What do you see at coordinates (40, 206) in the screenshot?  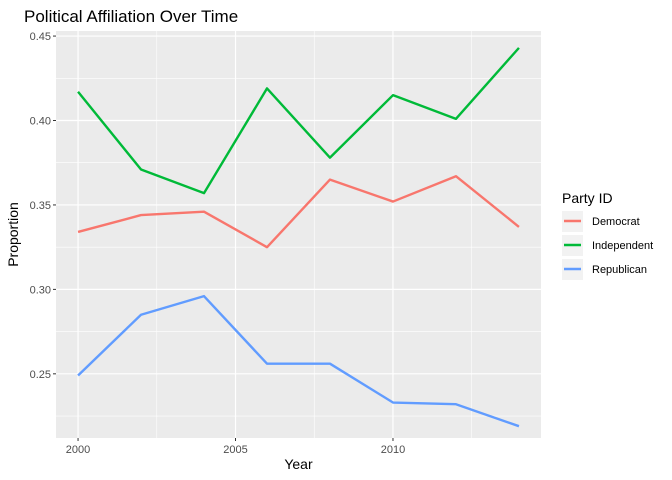 I see `y-tick-label: 0.35` at bounding box center [40, 206].